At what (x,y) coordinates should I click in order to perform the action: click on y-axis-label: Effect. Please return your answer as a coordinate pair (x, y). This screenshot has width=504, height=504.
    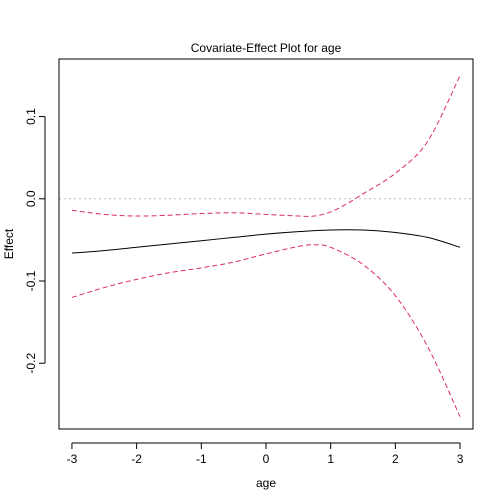
    Looking at the image, I should click on (9, 243).